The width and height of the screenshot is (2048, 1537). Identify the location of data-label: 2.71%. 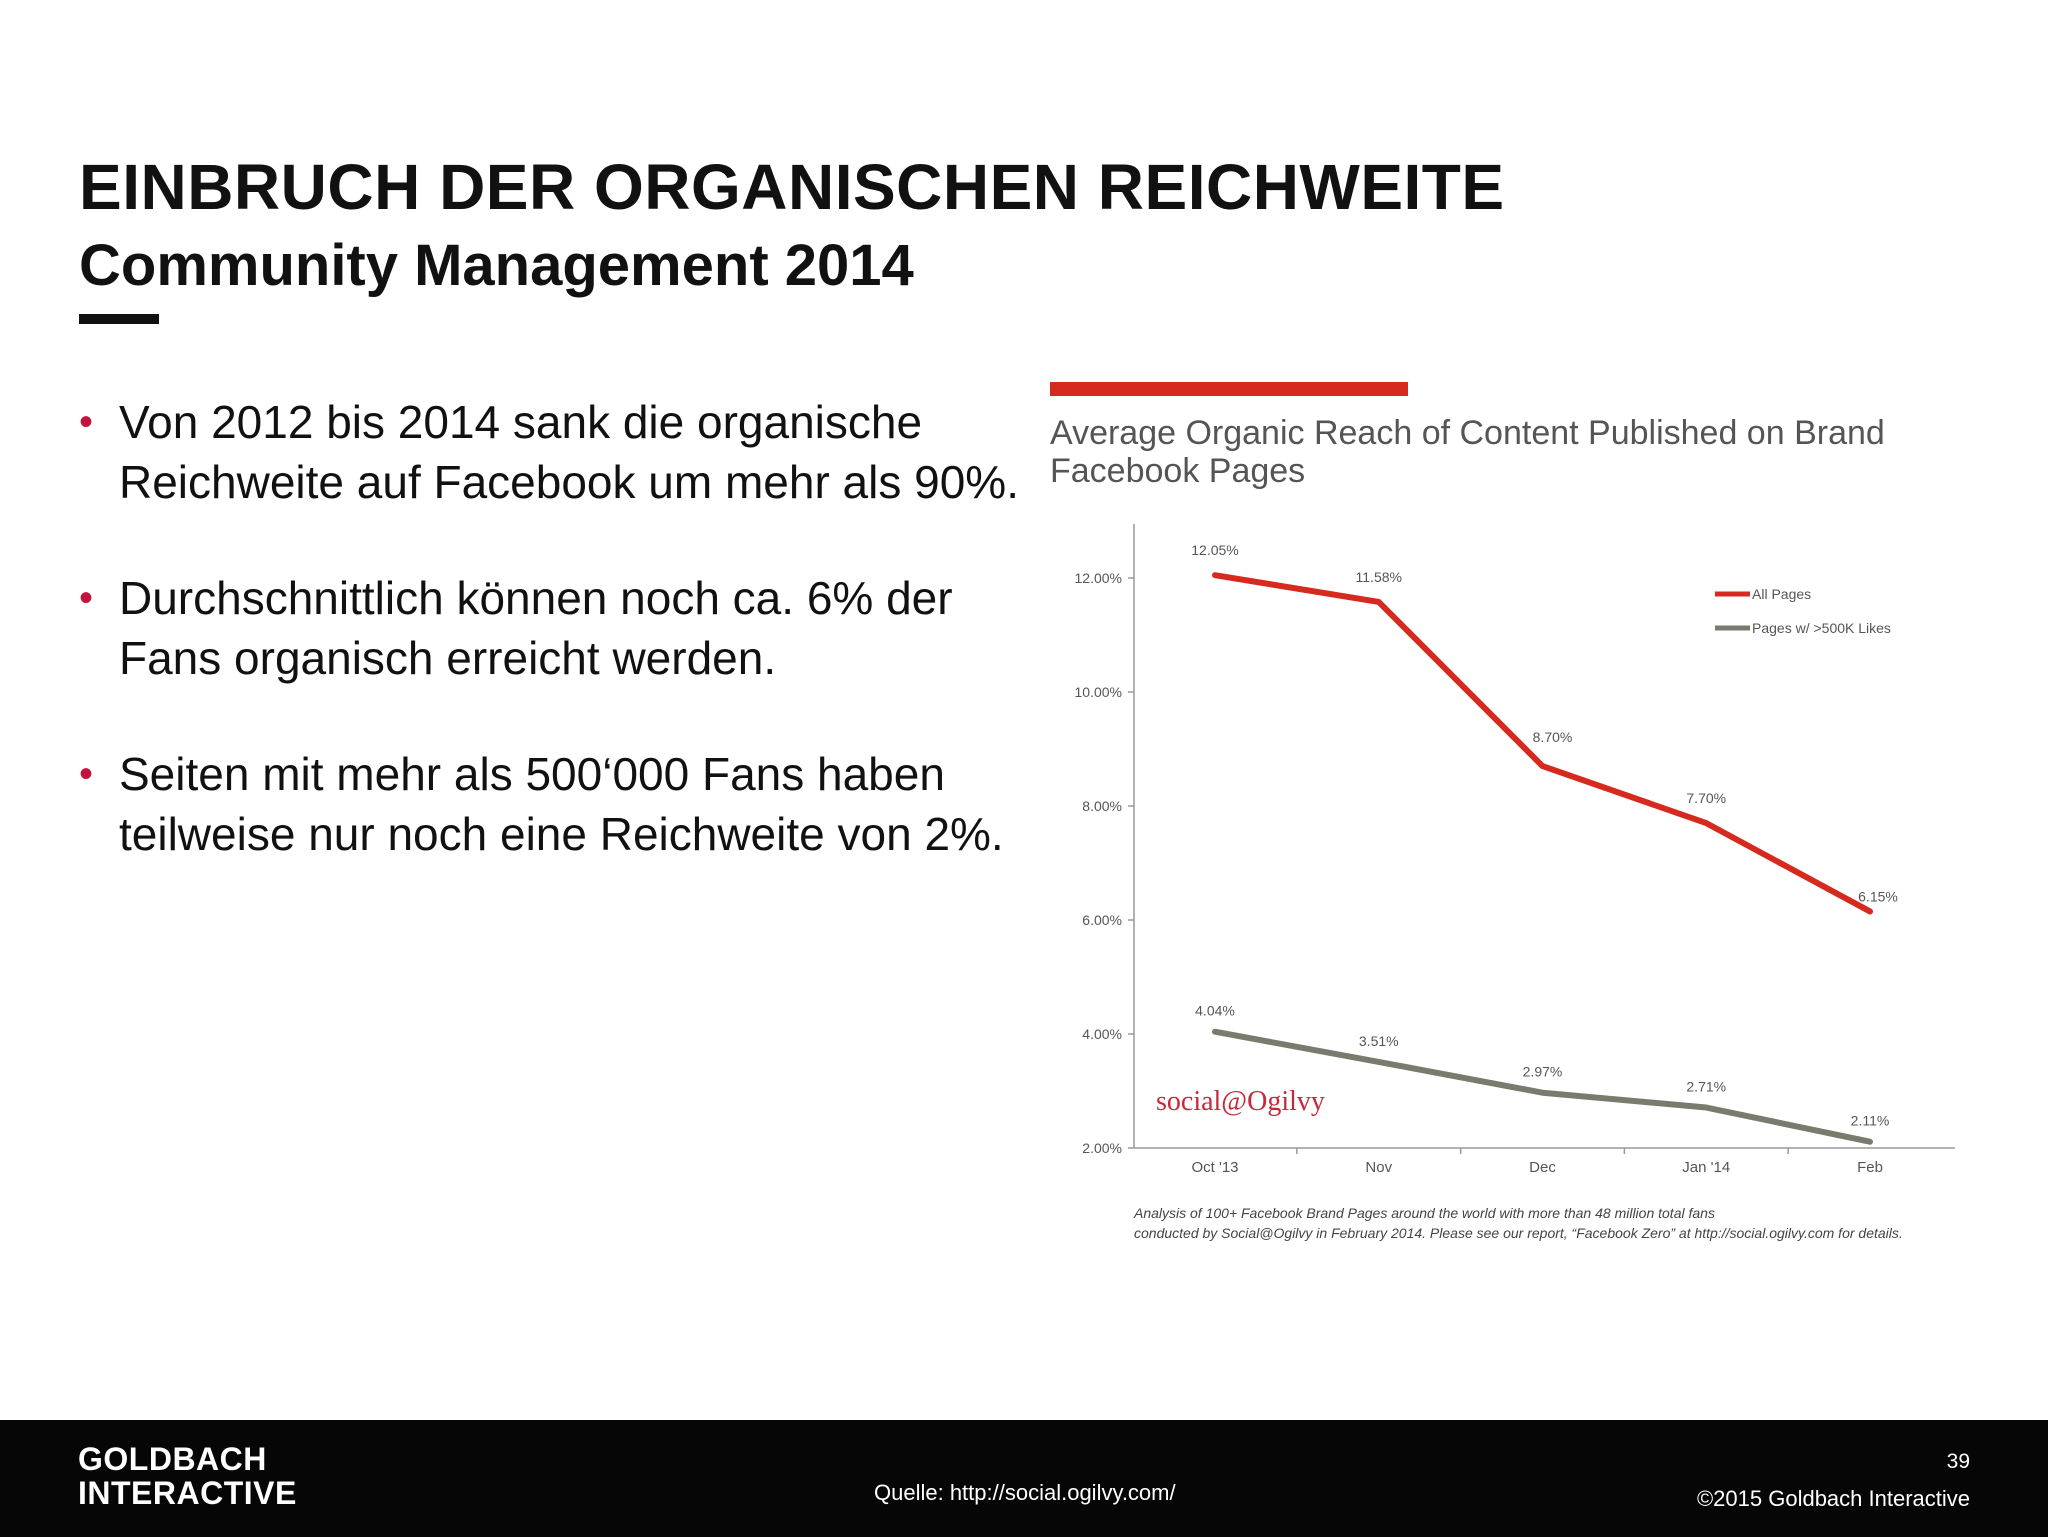
(1706, 1087).